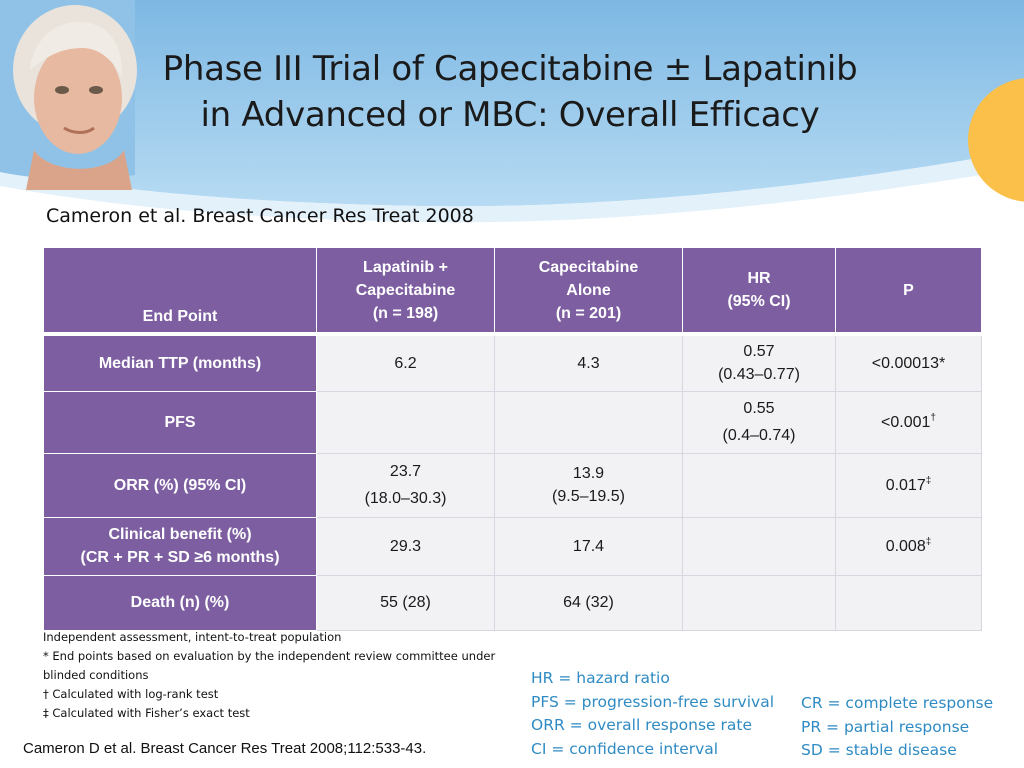  What do you see at coordinates (68, 95) in the screenshot?
I see `presenter-portrait` at bounding box center [68, 95].